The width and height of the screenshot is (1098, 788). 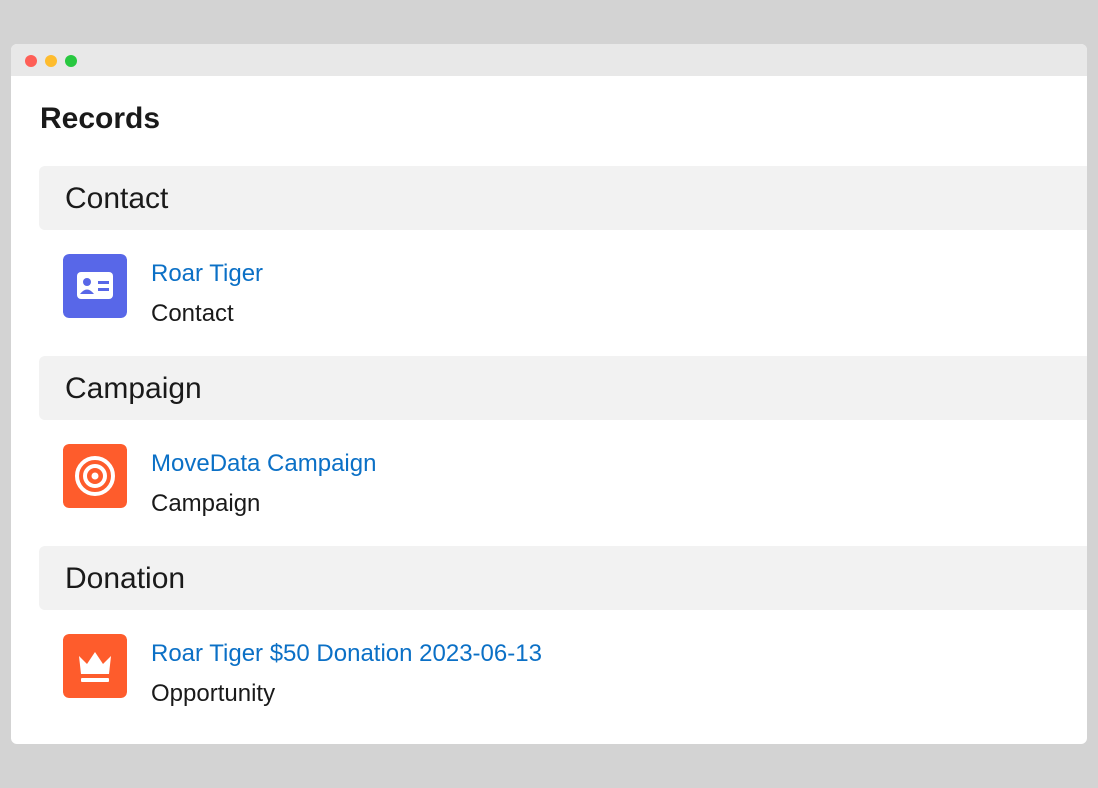 I want to click on section-title: Campaign, so click(x=133, y=388).